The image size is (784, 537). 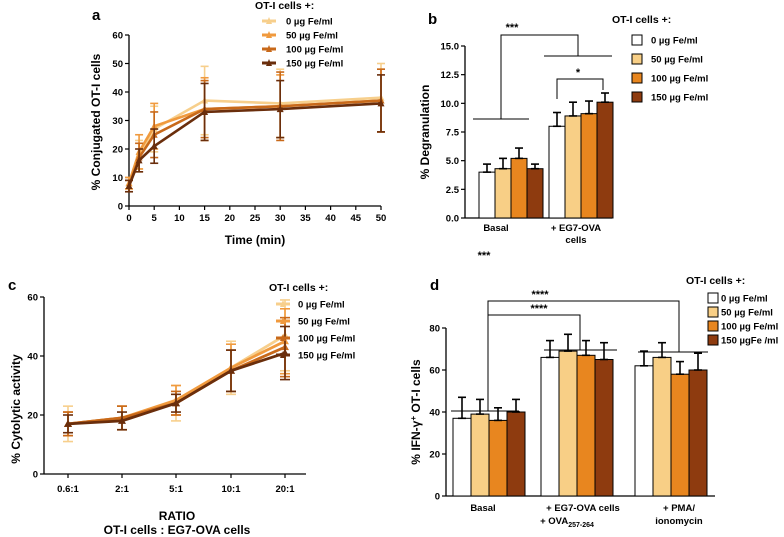 What do you see at coordinates (452, 161) in the screenshot?
I see `y-tick-label-1: 5.0` at bounding box center [452, 161].